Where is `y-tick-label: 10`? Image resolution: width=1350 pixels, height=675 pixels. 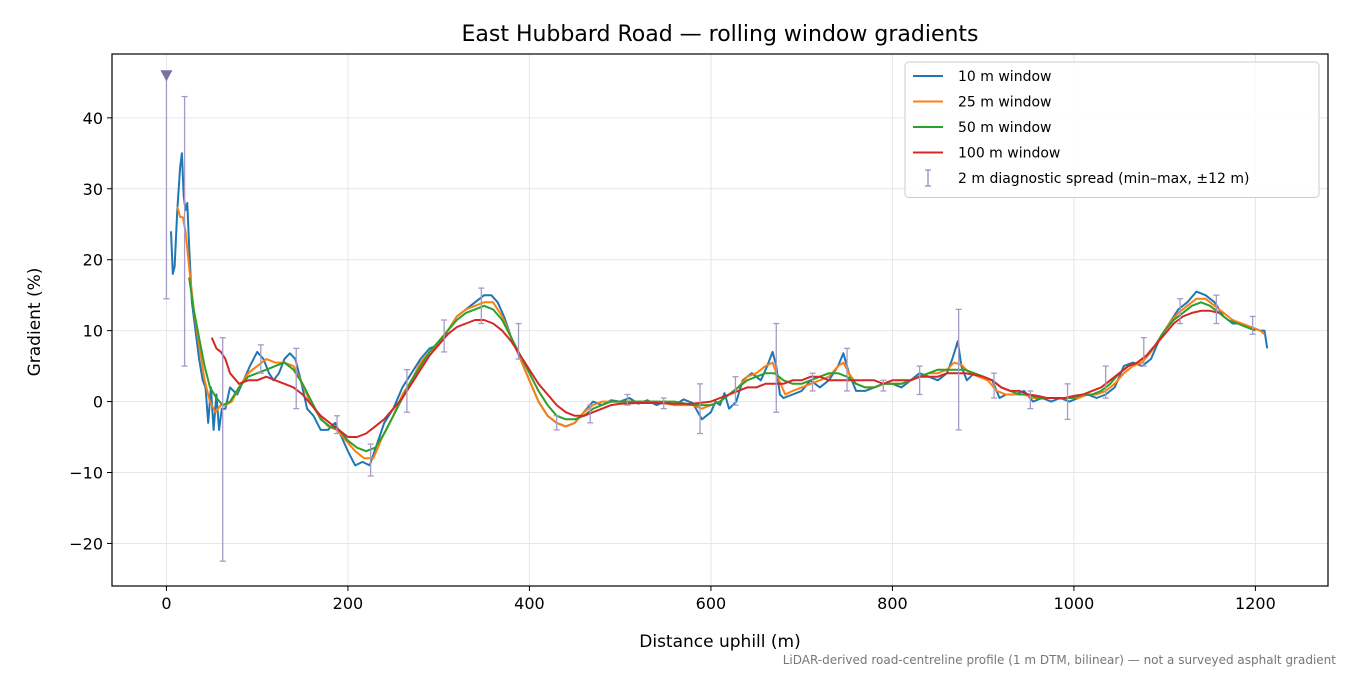 y-tick-label: 10 is located at coordinates (93, 331).